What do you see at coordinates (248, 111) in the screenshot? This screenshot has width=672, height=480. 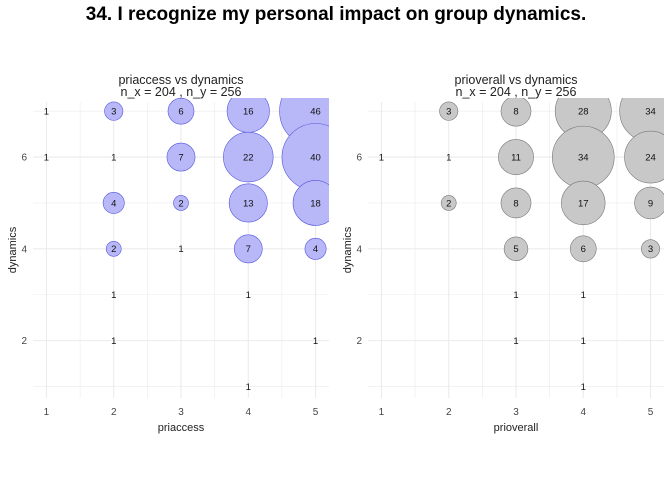 I see `bubble-count-label: 16` at bounding box center [248, 111].